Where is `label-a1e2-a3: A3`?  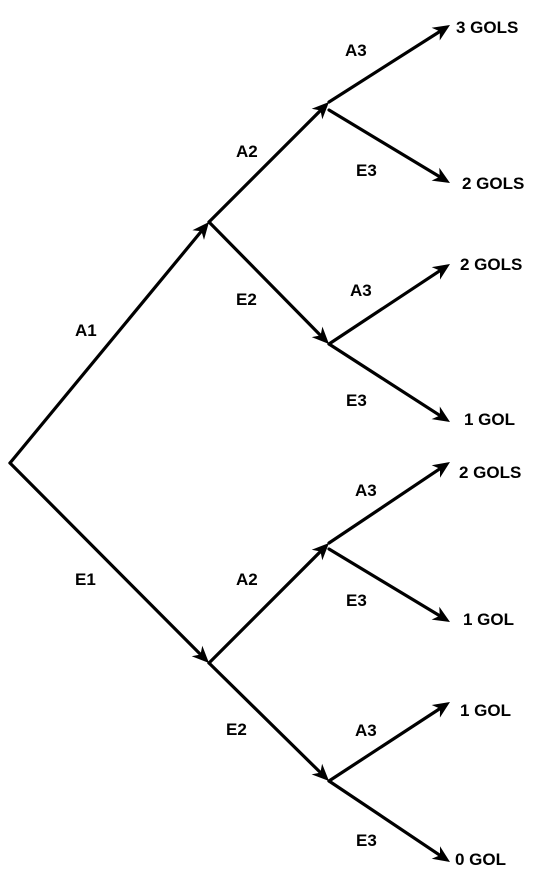
label-a1e2-a3: A3 is located at coordinates (361, 290).